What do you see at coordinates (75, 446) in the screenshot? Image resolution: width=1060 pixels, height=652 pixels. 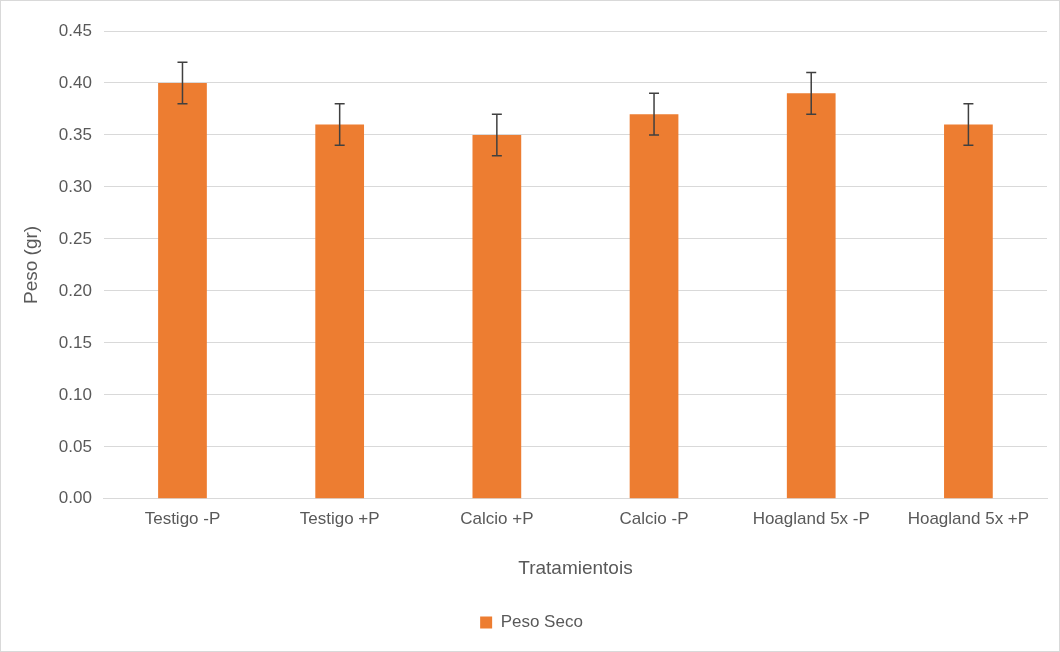 I see `y-tick-label: 0.05` at bounding box center [75, 446].